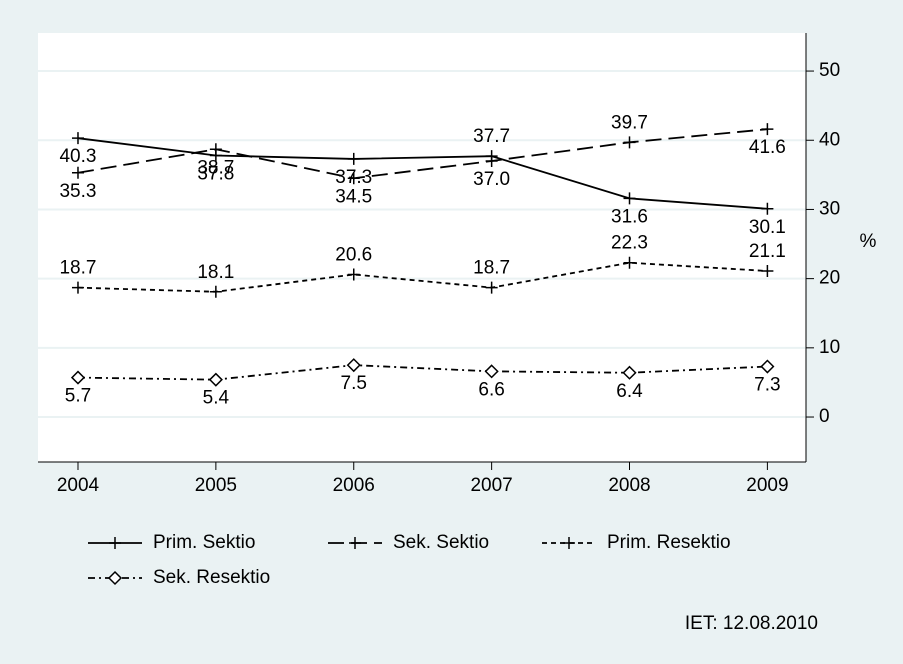 The image size is (903, 664). Describe the element at coordinates (78, 485) in the screenshot. I see `x-tick-label: 2004` at that location.